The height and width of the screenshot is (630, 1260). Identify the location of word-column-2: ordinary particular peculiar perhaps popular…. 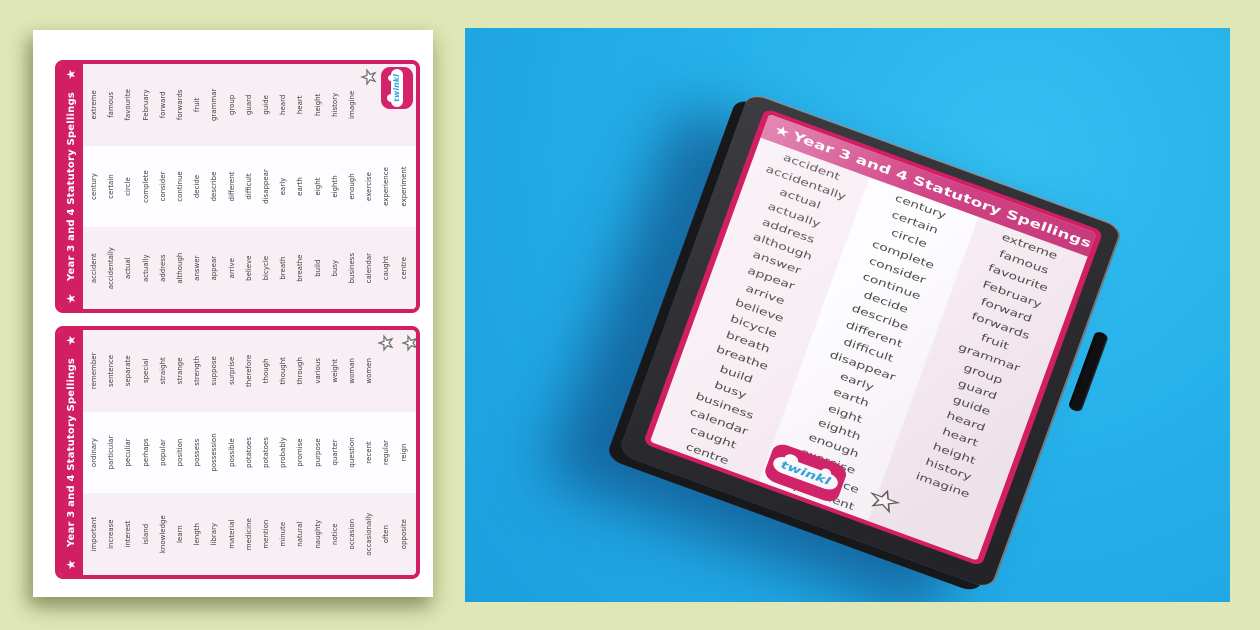
(249, 452).